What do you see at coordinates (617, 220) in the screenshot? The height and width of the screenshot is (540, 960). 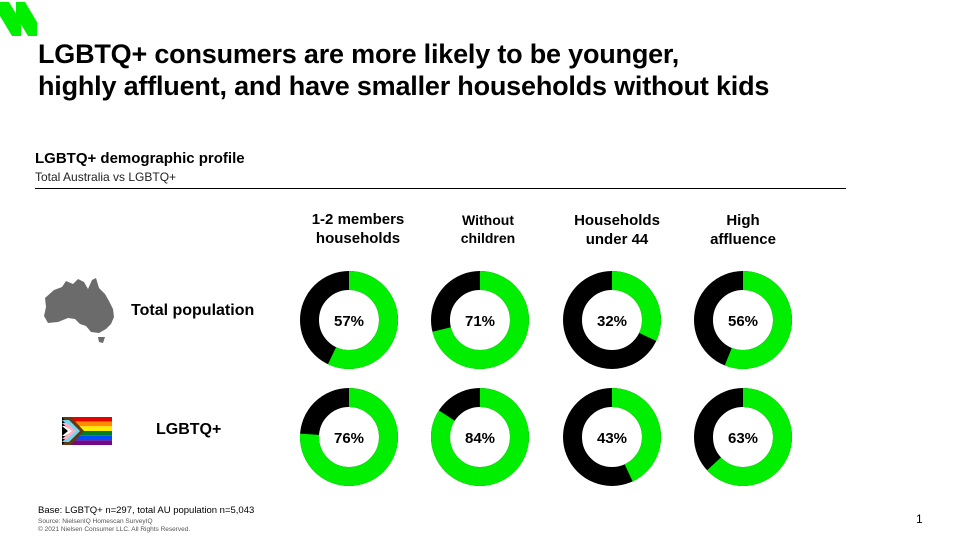 I see `column-header-line: Households` at bounding box center [617, 220].